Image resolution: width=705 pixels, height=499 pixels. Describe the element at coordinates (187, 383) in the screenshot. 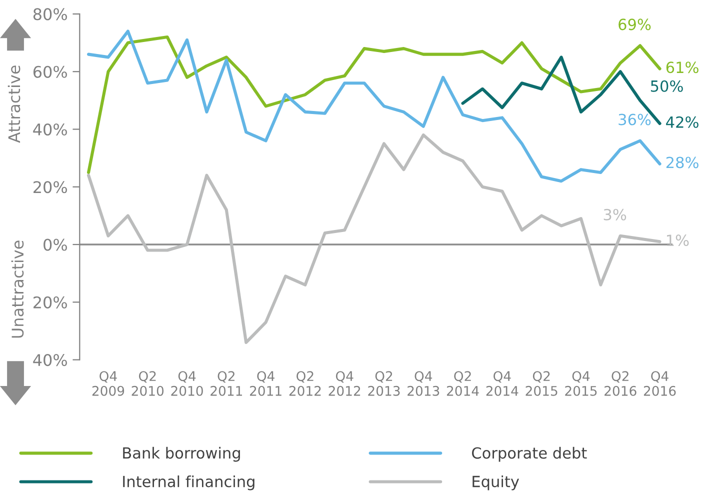

I see `x-tick-label: Q4 2010` at that location.